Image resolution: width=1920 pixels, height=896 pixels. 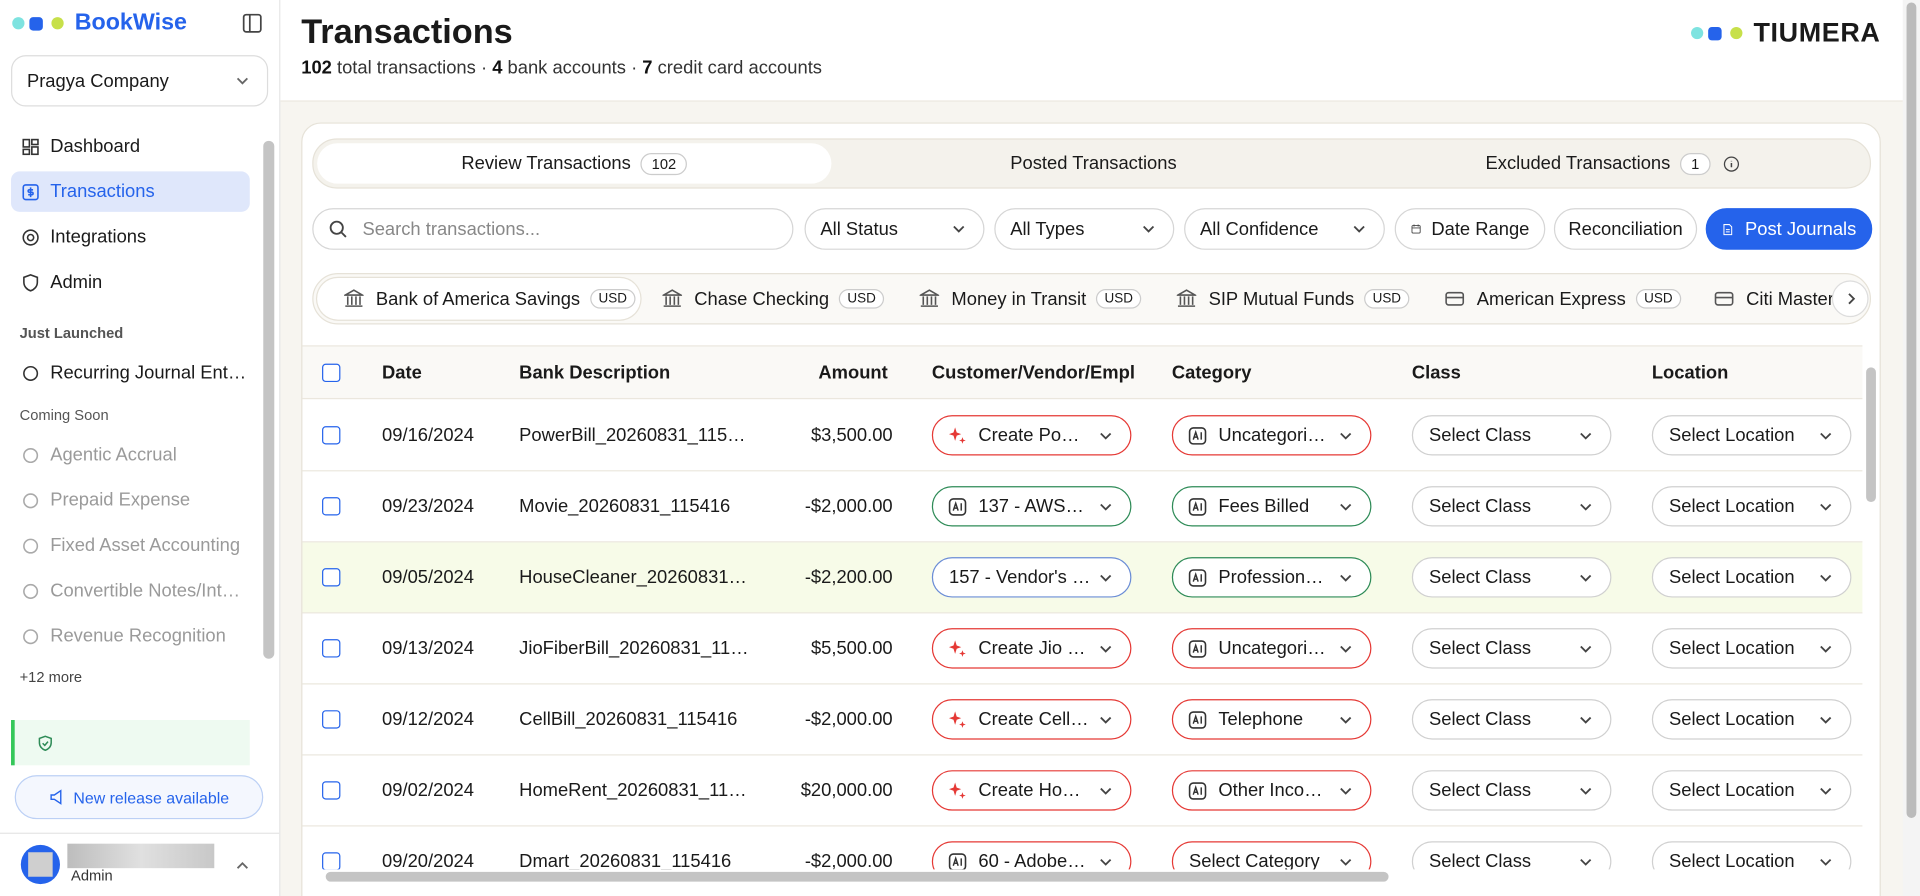 I want to click on nav-item: Dashboard, so click(x=130, y=146).